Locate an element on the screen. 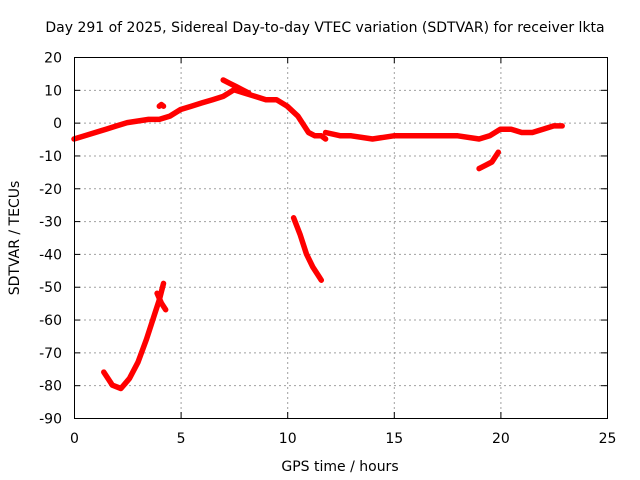 This screenshot has width=640, height=480. y-tick-label: -50 is located at coordinates (50, 288).